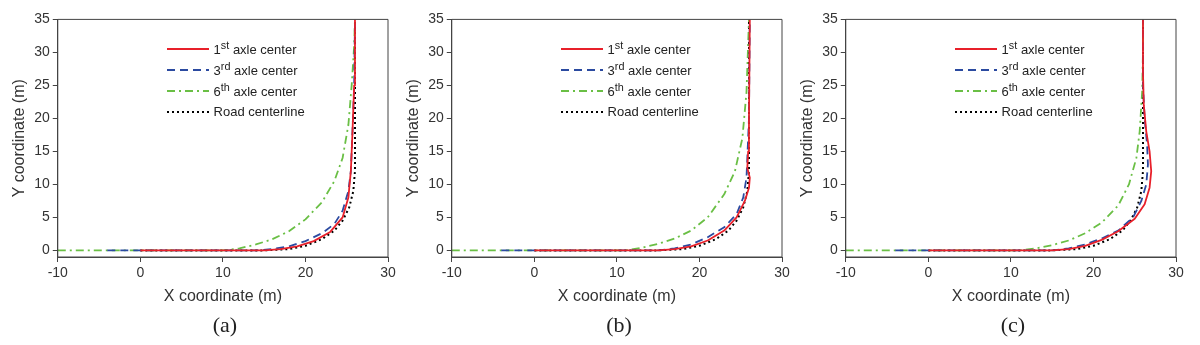  What do you see at coordinates (1013, 325) in the screenshot?
I see `text: (c)` at bounding box center [1013, 325].